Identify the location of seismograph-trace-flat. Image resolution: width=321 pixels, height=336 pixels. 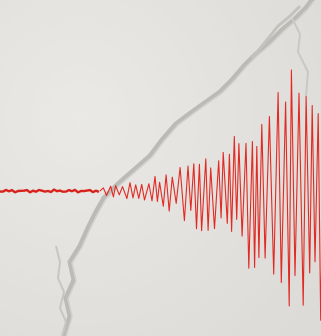
(50, 191).